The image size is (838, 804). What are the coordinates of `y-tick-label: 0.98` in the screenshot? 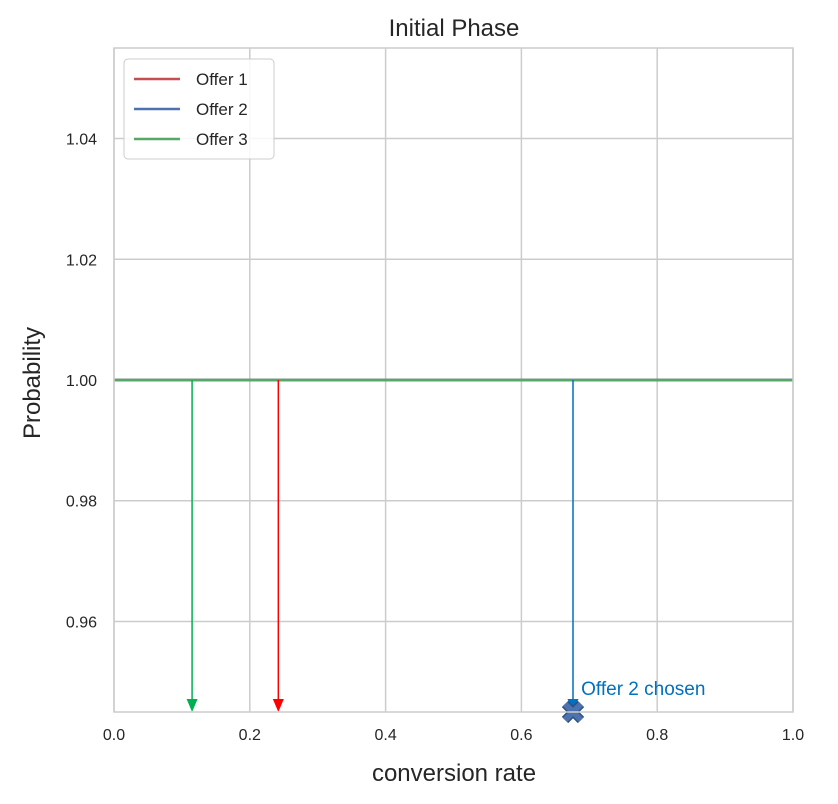 It's located at (81, 502).